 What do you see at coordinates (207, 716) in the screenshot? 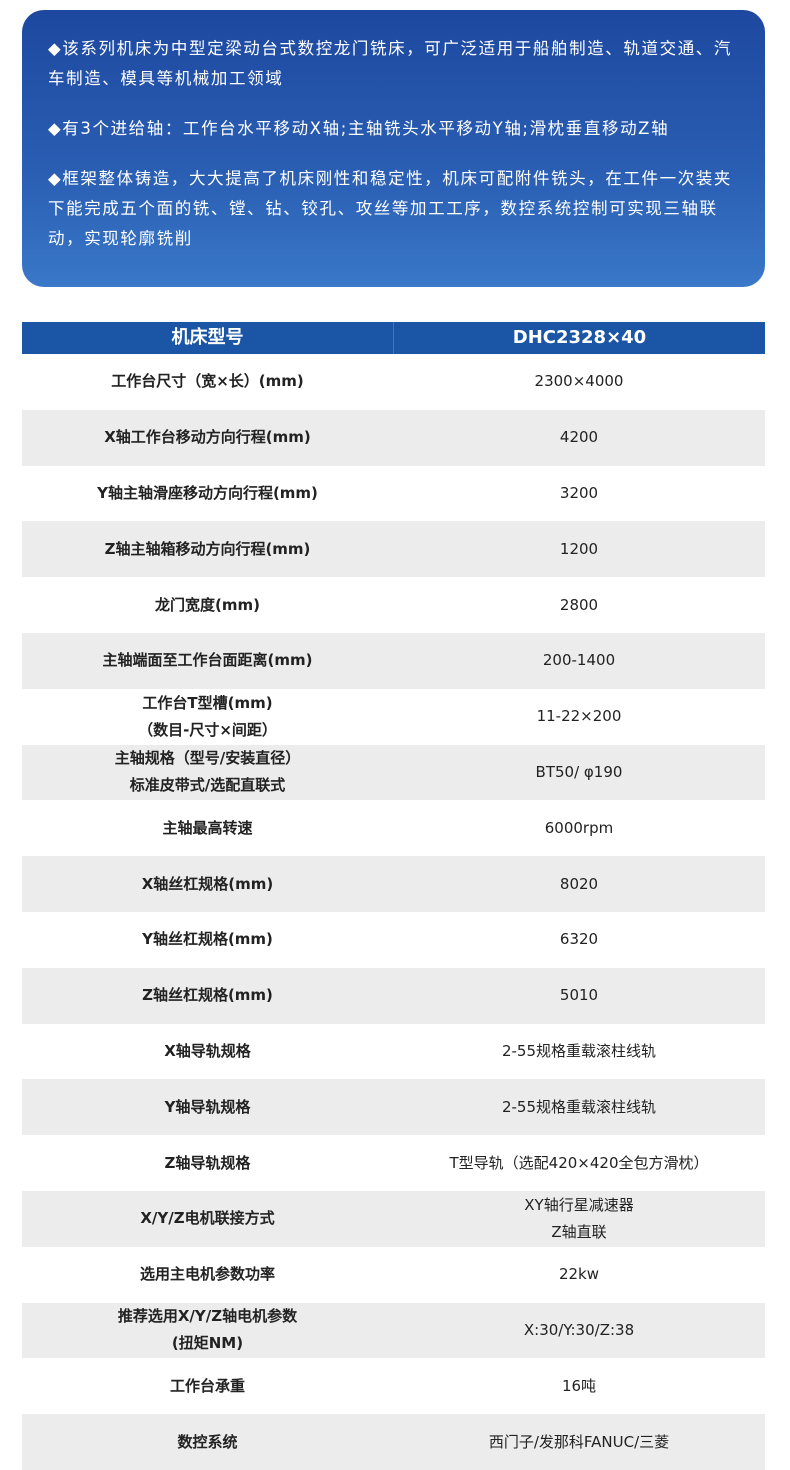
I see `spec-name: 工作台T型槽(mm) （数目-尺寸×间距）` at bounding box center [207, 716].